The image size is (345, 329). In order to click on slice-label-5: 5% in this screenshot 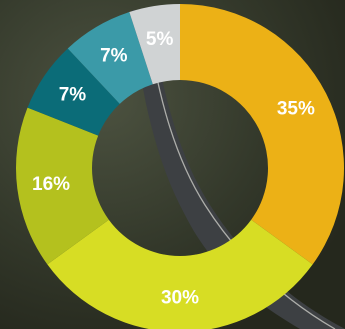, I will do `click(160, 39)`.